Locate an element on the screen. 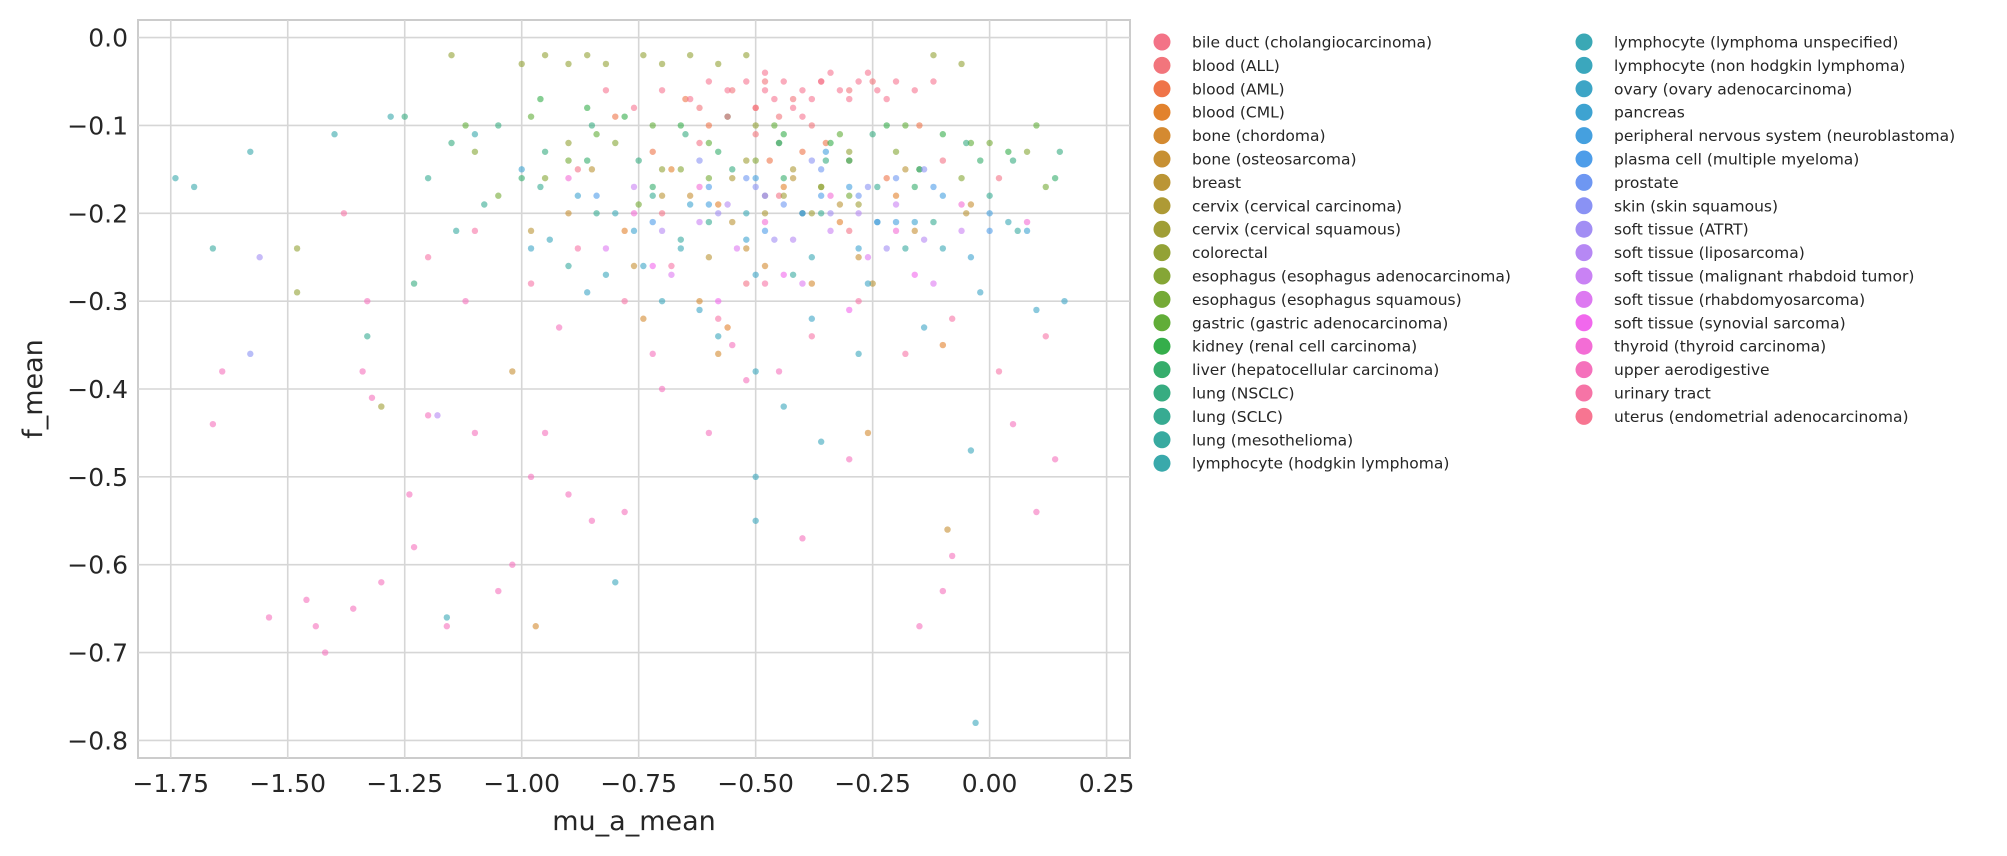 This screenshot has height=856, width=2007. legend-label: cervix (cervical squamous) is located at coordinates (1296, 230).